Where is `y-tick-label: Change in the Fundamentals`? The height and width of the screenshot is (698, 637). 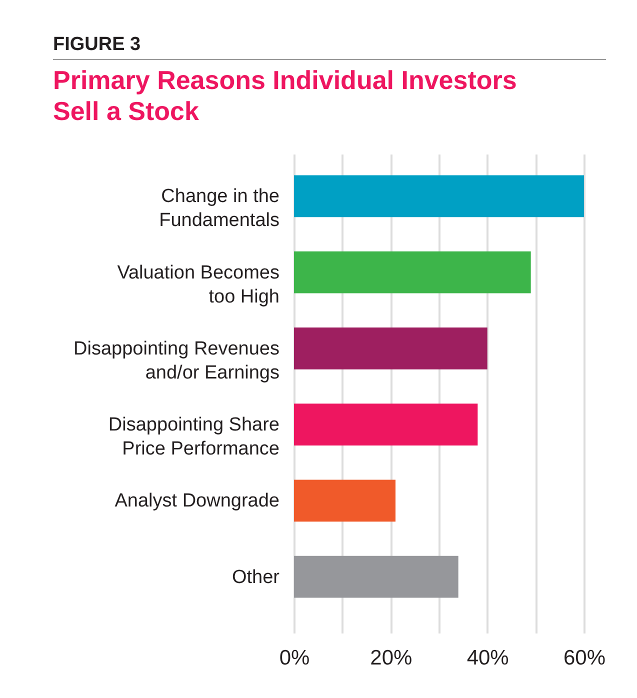
y-tick-label: Change in the Fundamentals is located at coordinates (219, 209).